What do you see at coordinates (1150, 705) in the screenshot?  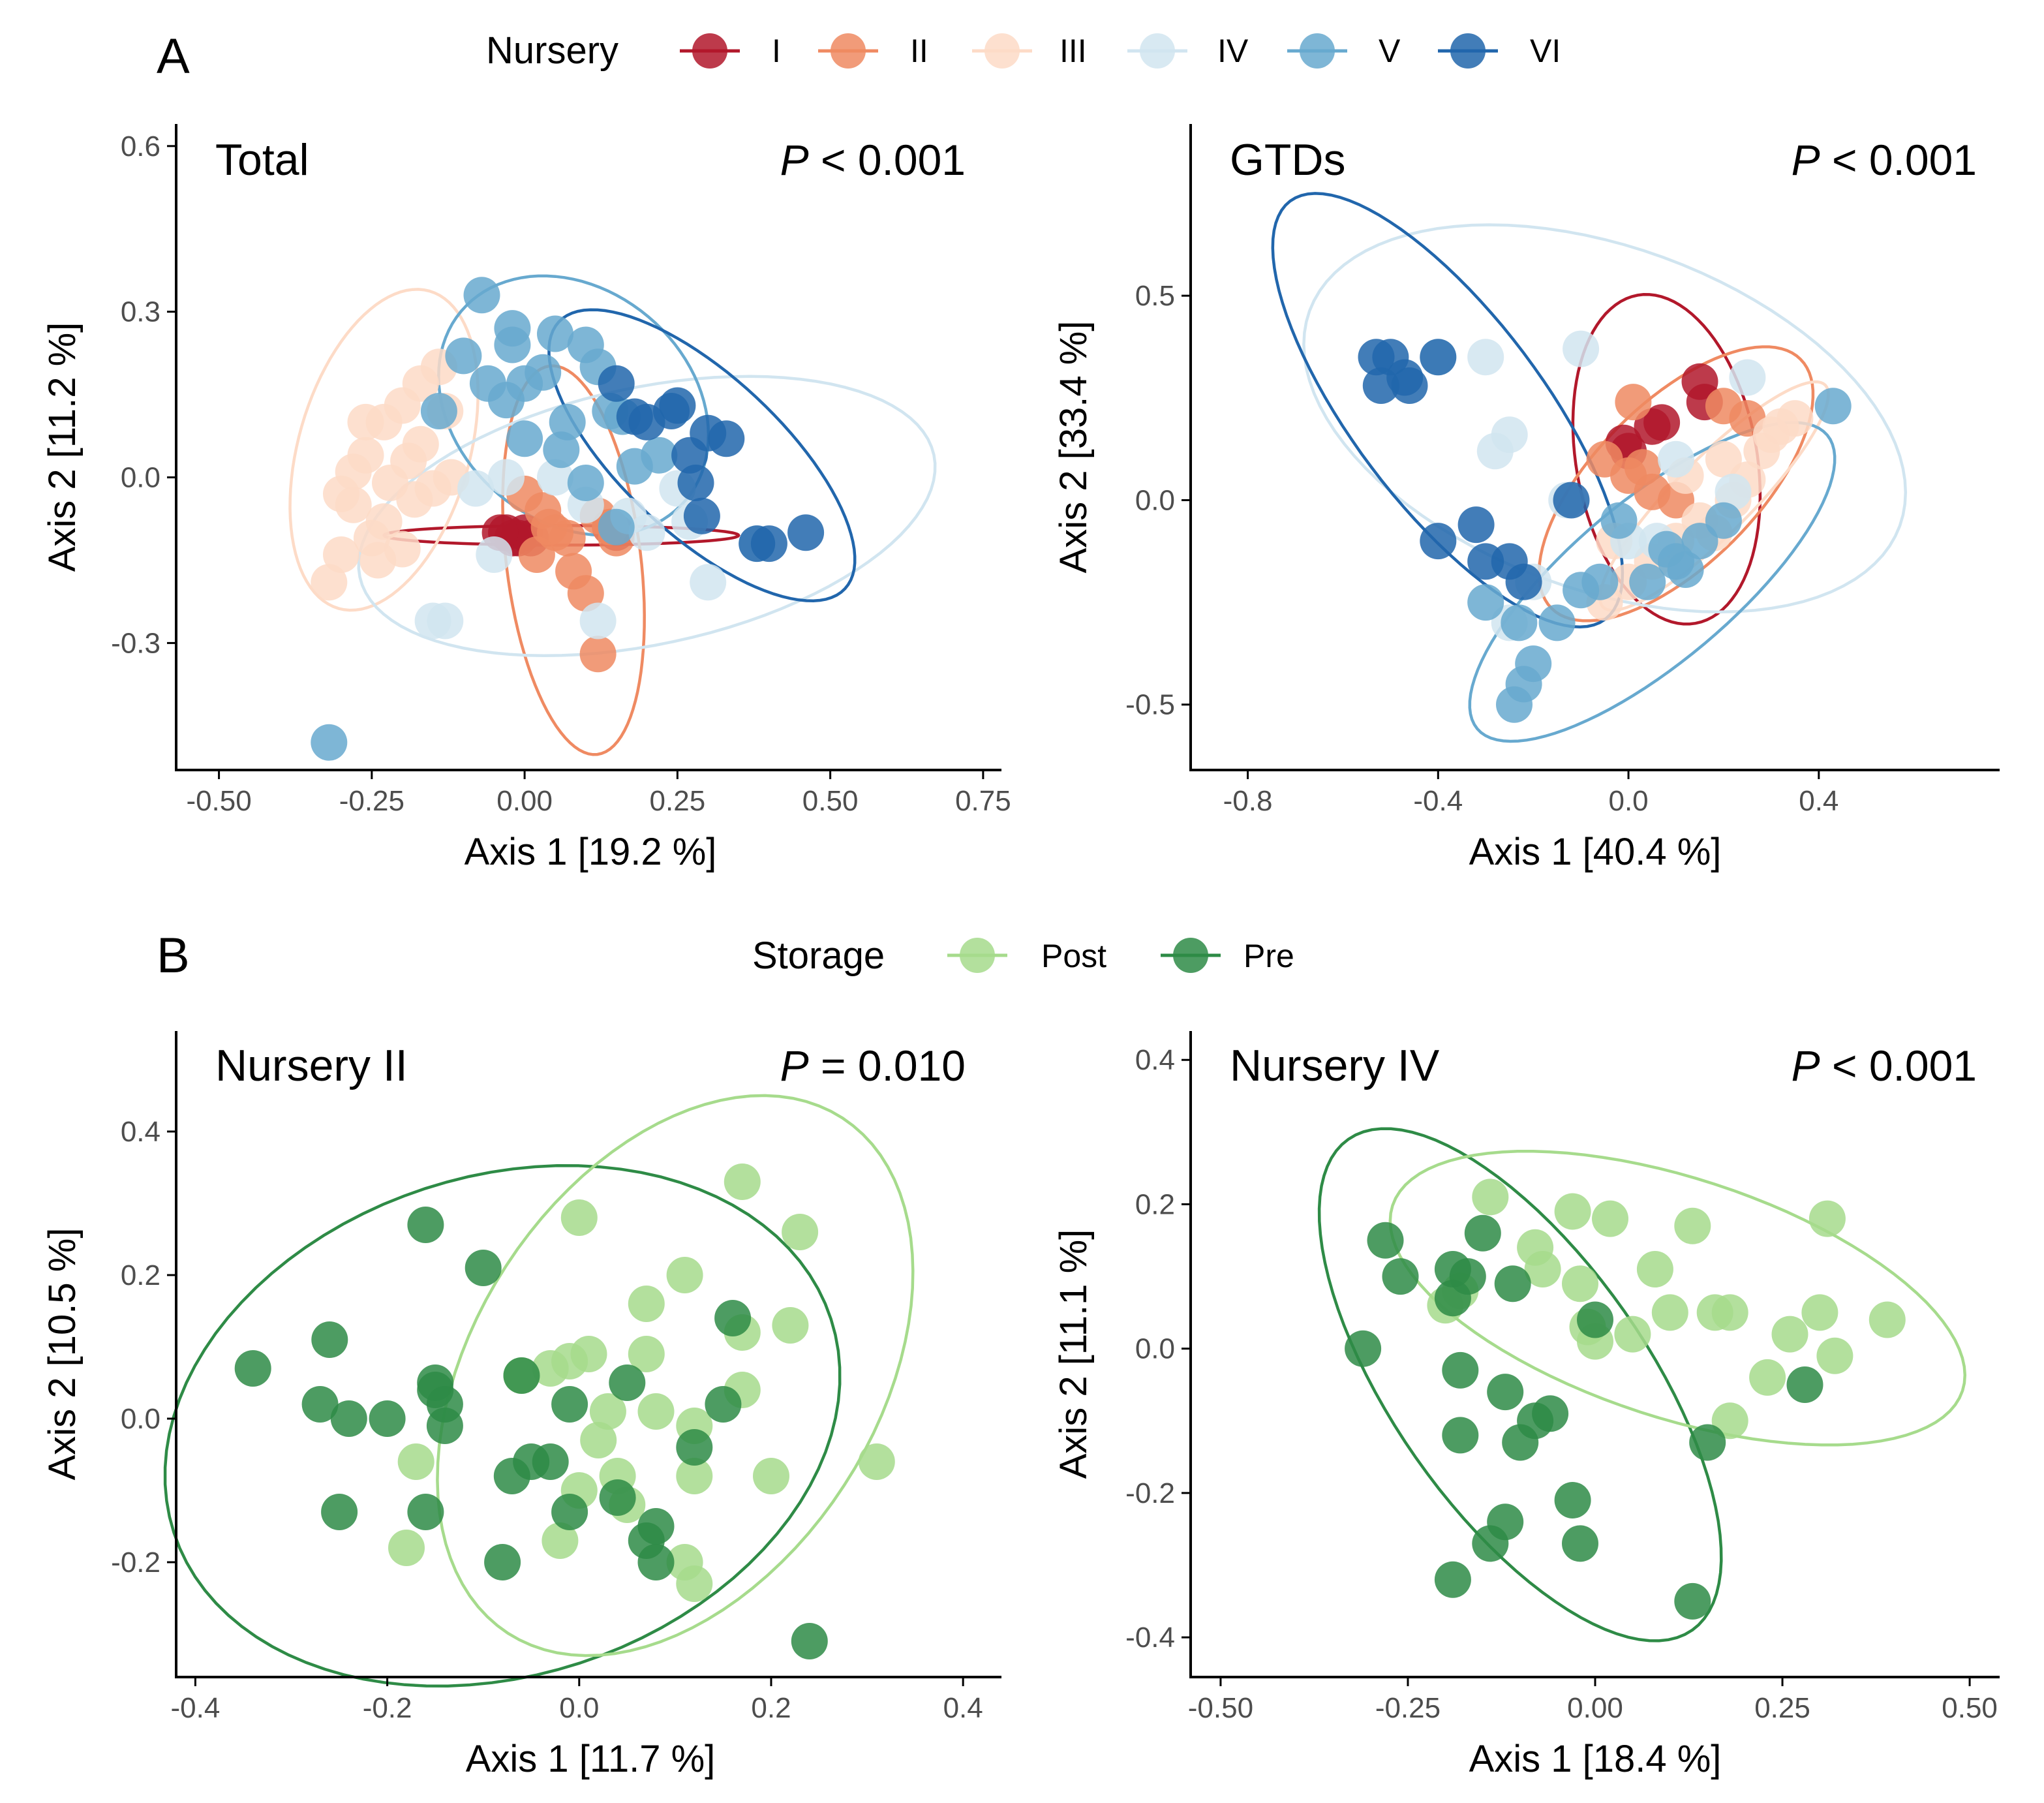 I see `y-tick-label: -0.5` at bounding box center [1150, 705].